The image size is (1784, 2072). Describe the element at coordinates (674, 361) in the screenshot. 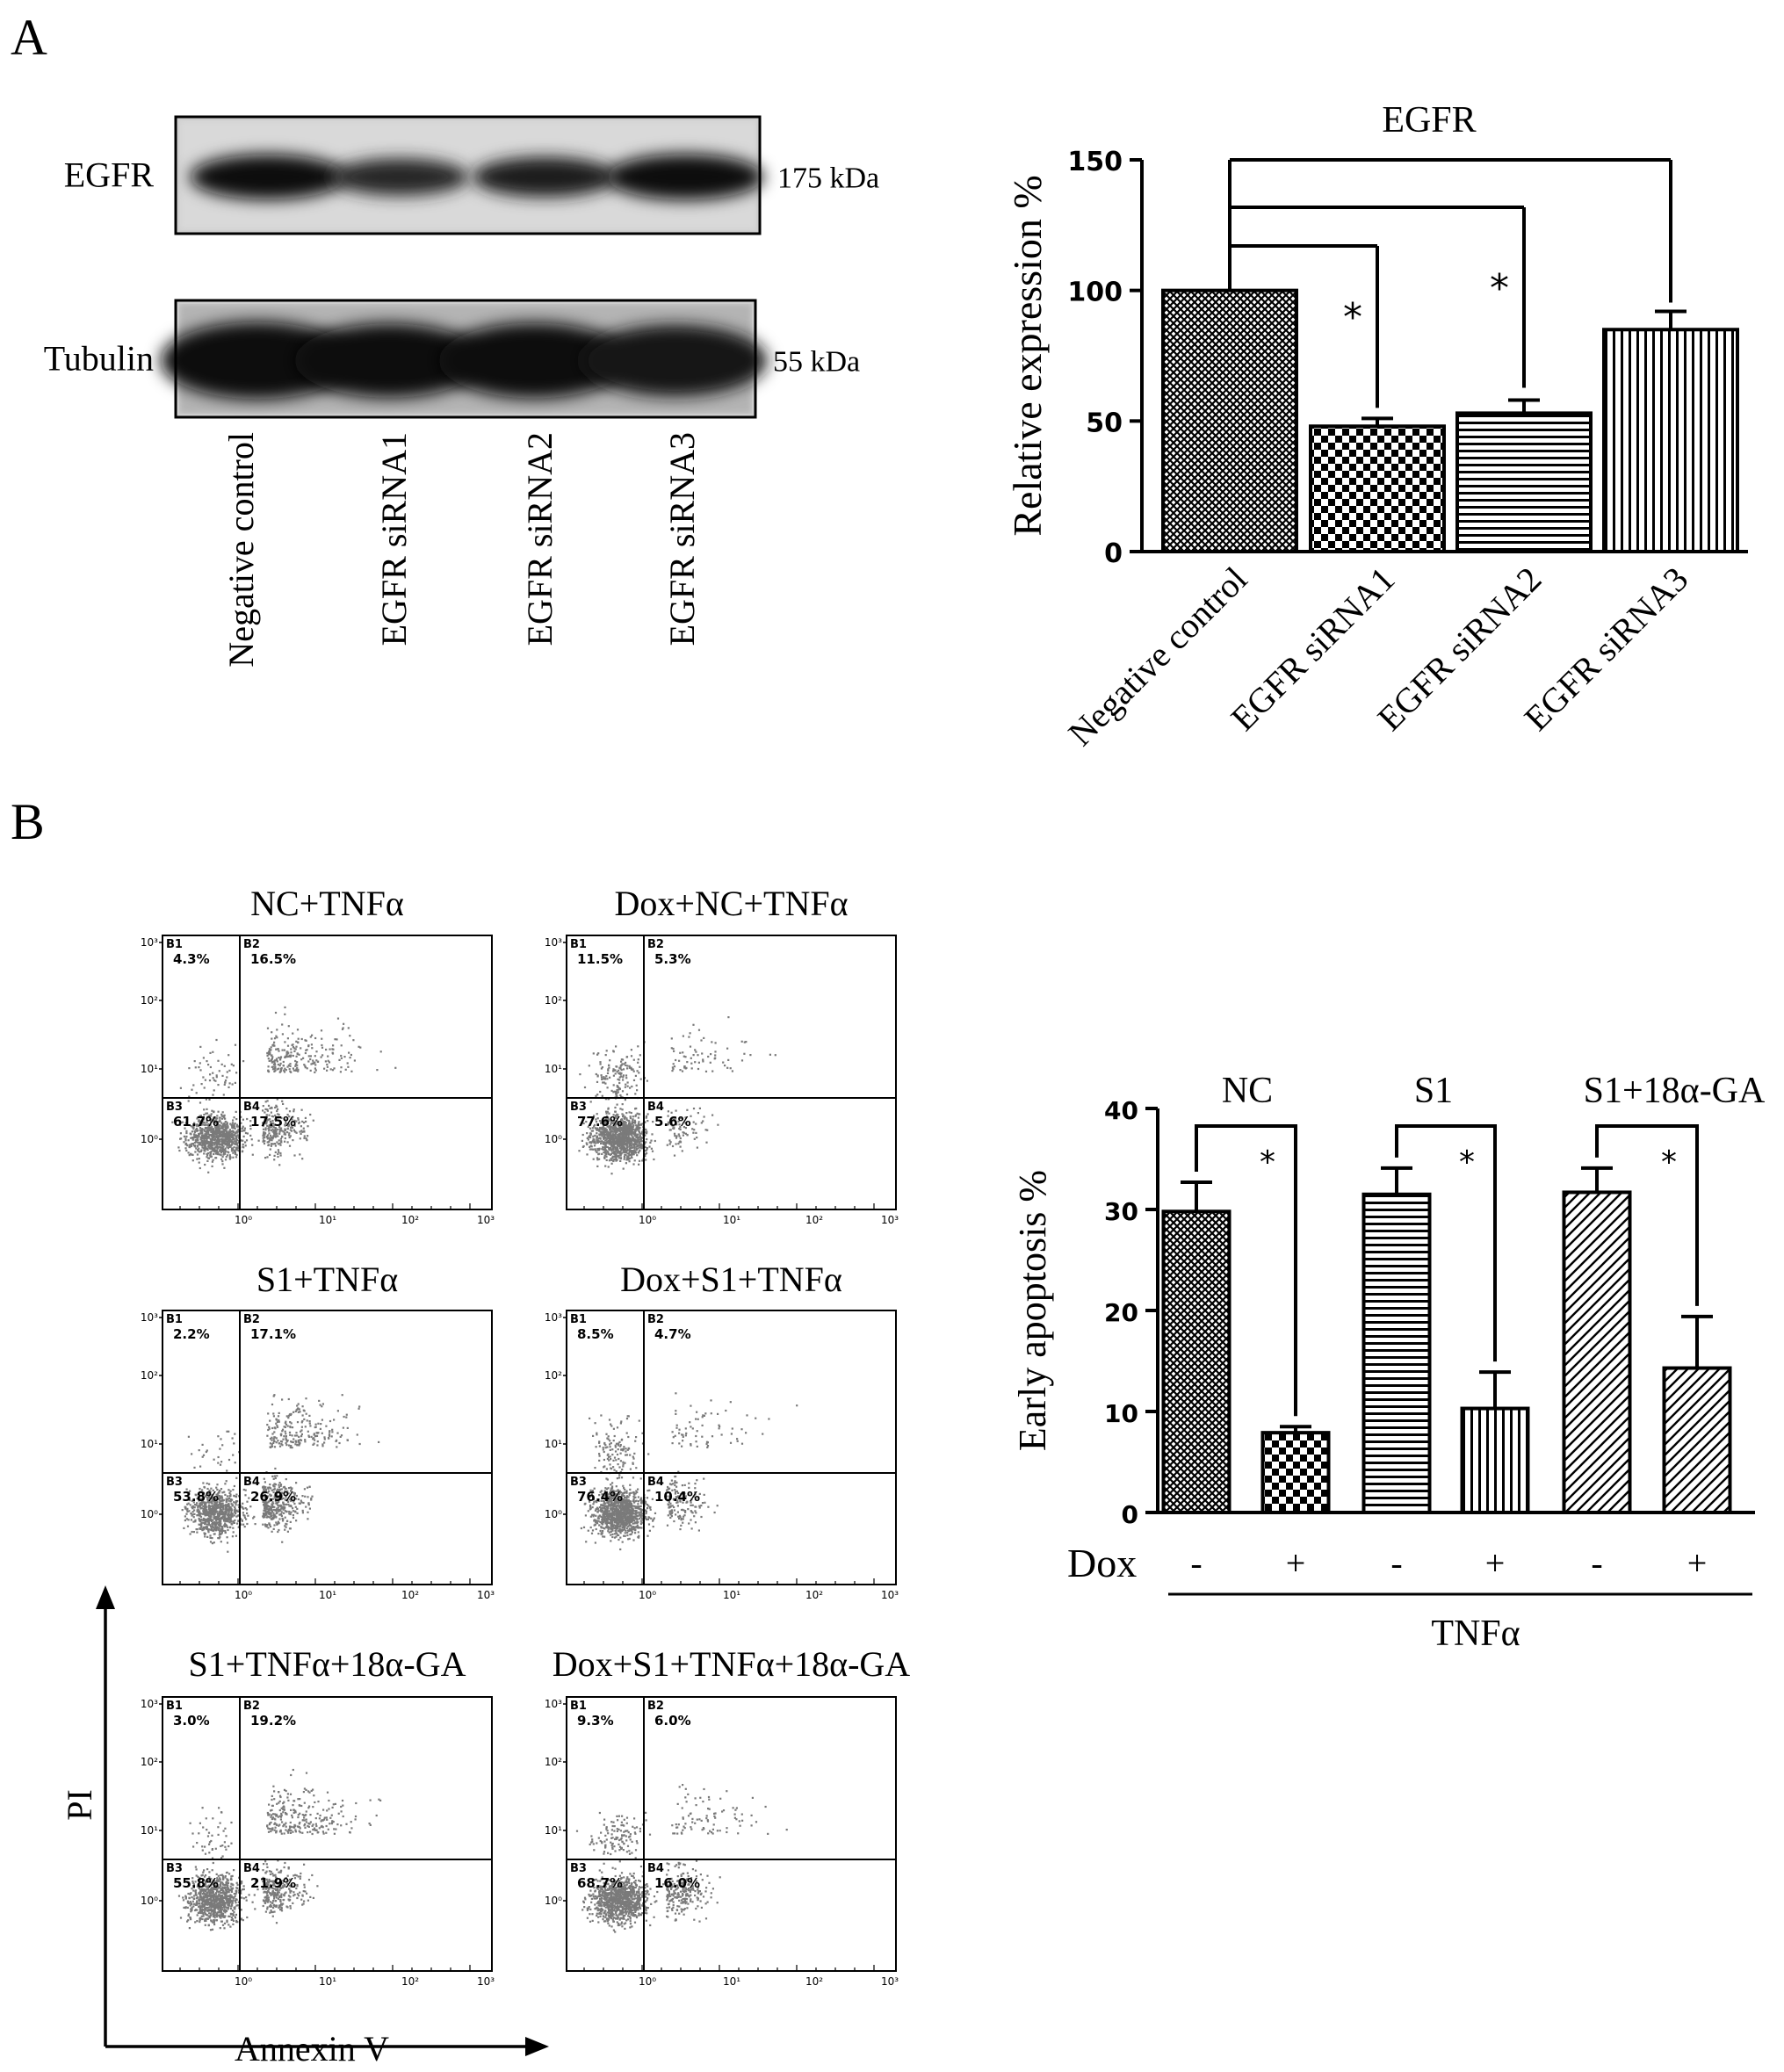

I see `blot-band` at that location.